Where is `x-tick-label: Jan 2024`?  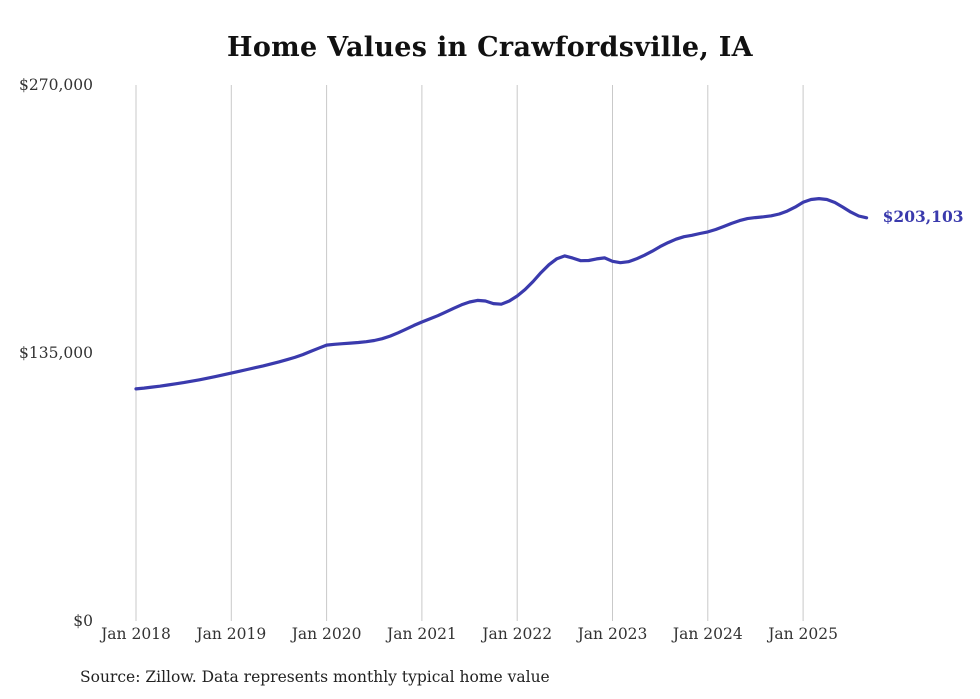 x-tick-label: Jan 2024 is located at coordinates (707, 634).